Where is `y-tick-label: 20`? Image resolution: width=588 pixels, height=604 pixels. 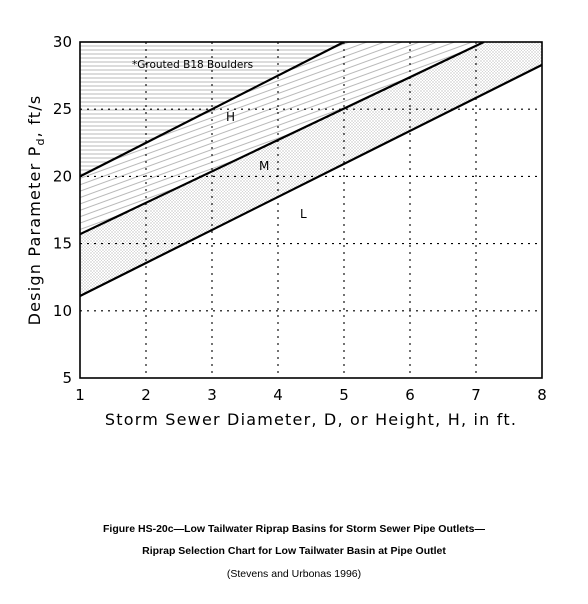 y-tick-label: 20 is located at coordinates (62, 176).